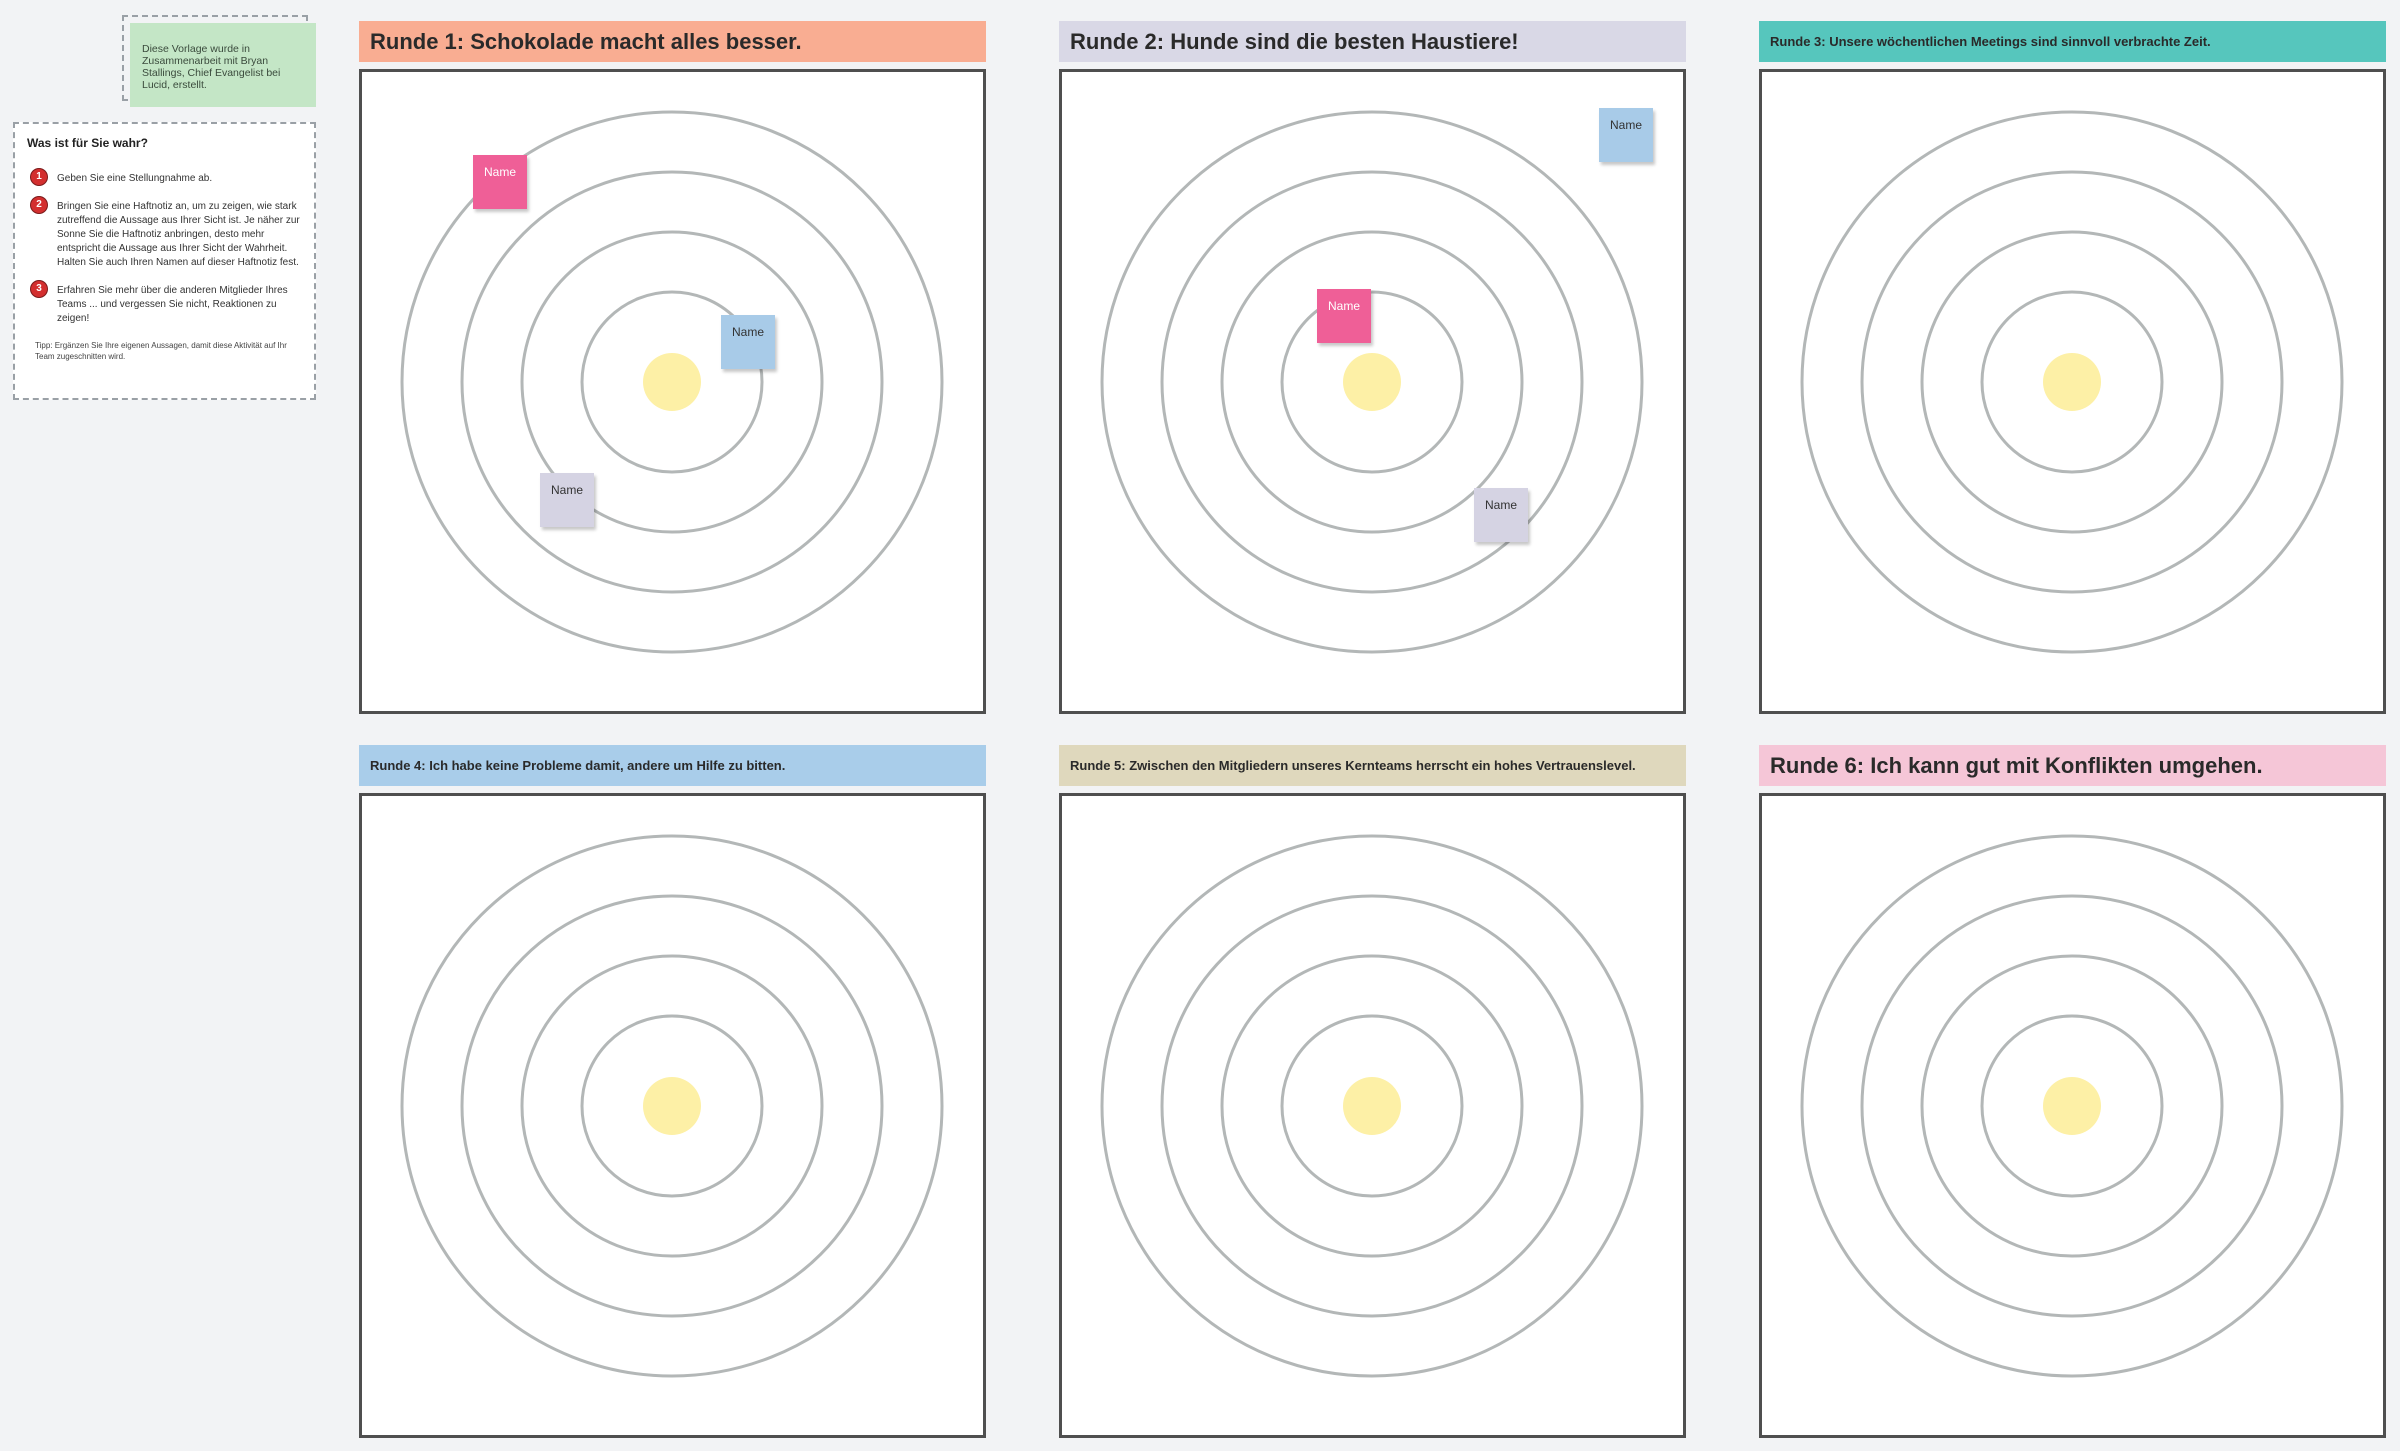  What do you see at coordinates (39, 289) in the screenshot?
I see `step-number-badge: 3` at bounding box center [39, 289].